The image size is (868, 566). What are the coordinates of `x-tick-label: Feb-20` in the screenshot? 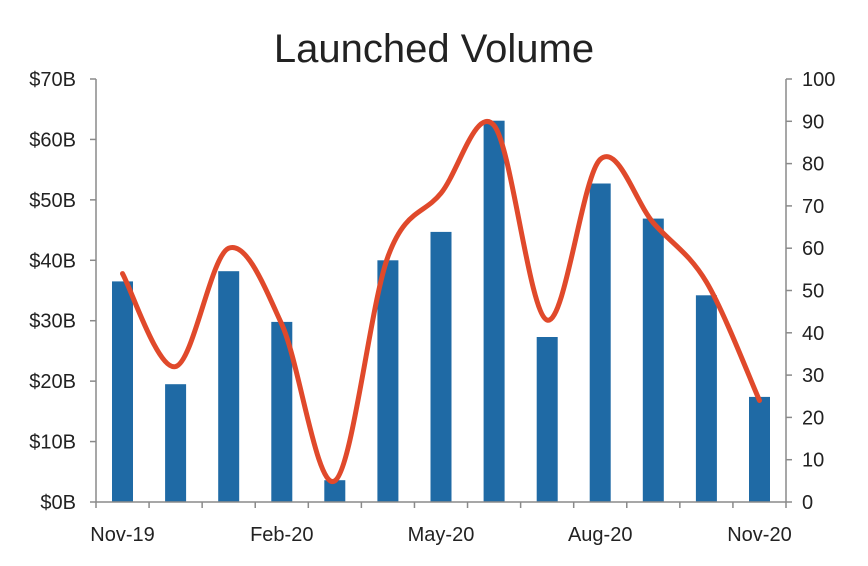 It's located at (281, 535).